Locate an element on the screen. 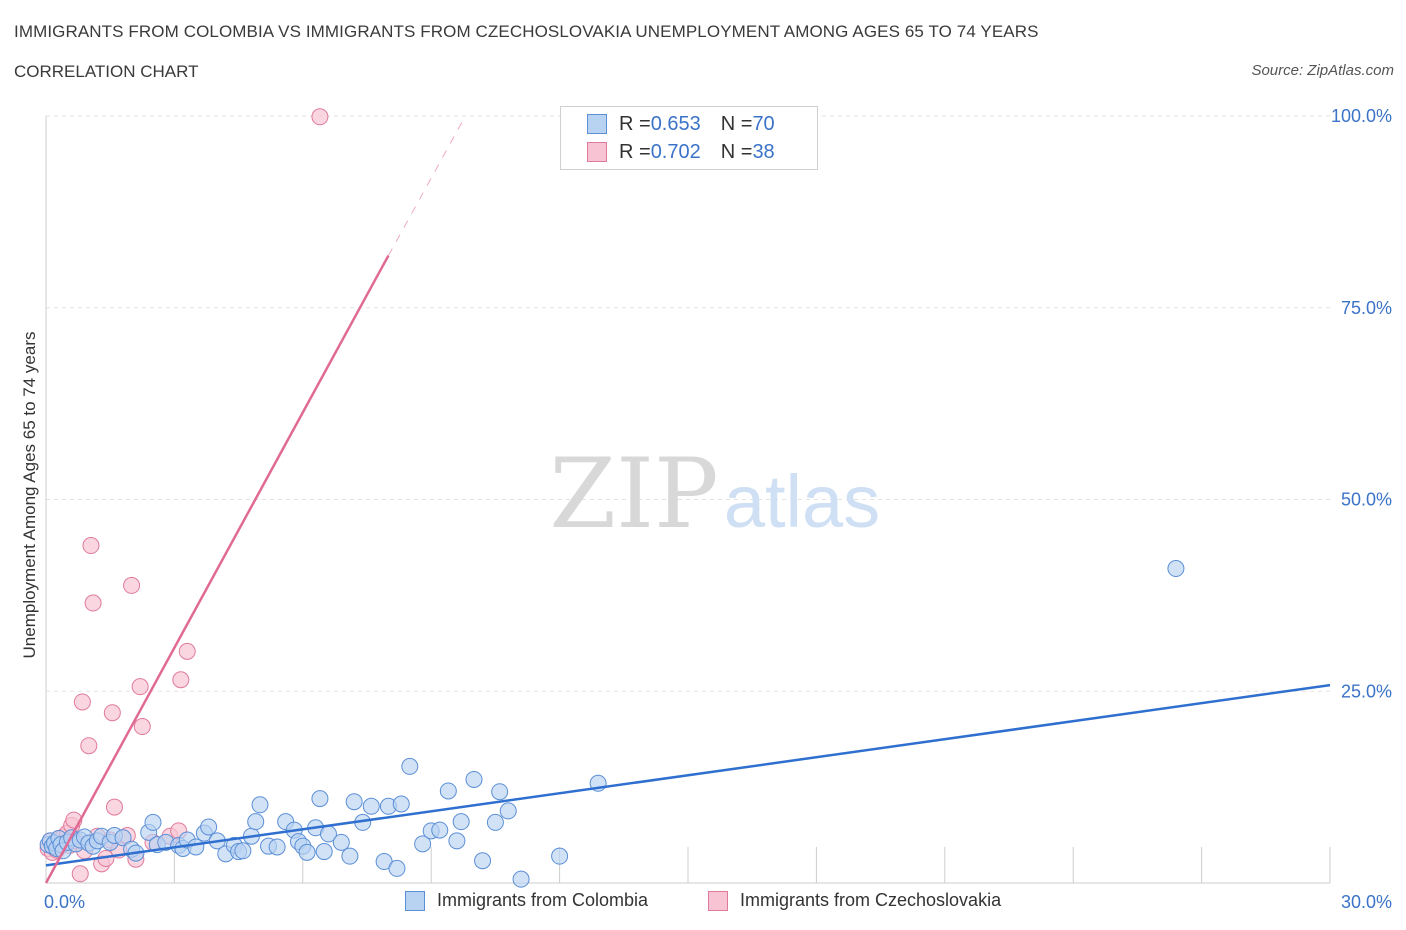 The height and width of the screenshot is (930, 1406). x-tick-label: 0.0% is located at coordinates (64, 902).